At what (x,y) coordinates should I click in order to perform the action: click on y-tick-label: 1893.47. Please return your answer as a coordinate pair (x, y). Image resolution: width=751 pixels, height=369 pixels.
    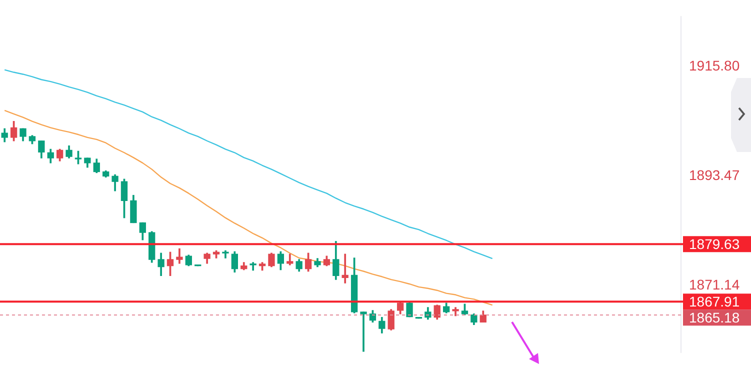
    Looking at the image, I should click on (714, 175).